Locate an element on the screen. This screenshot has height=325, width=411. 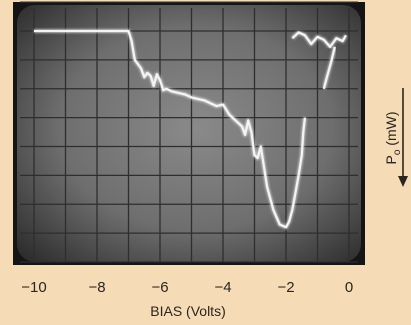
x-tick-label: 0 is located at coordinates (349, 287).